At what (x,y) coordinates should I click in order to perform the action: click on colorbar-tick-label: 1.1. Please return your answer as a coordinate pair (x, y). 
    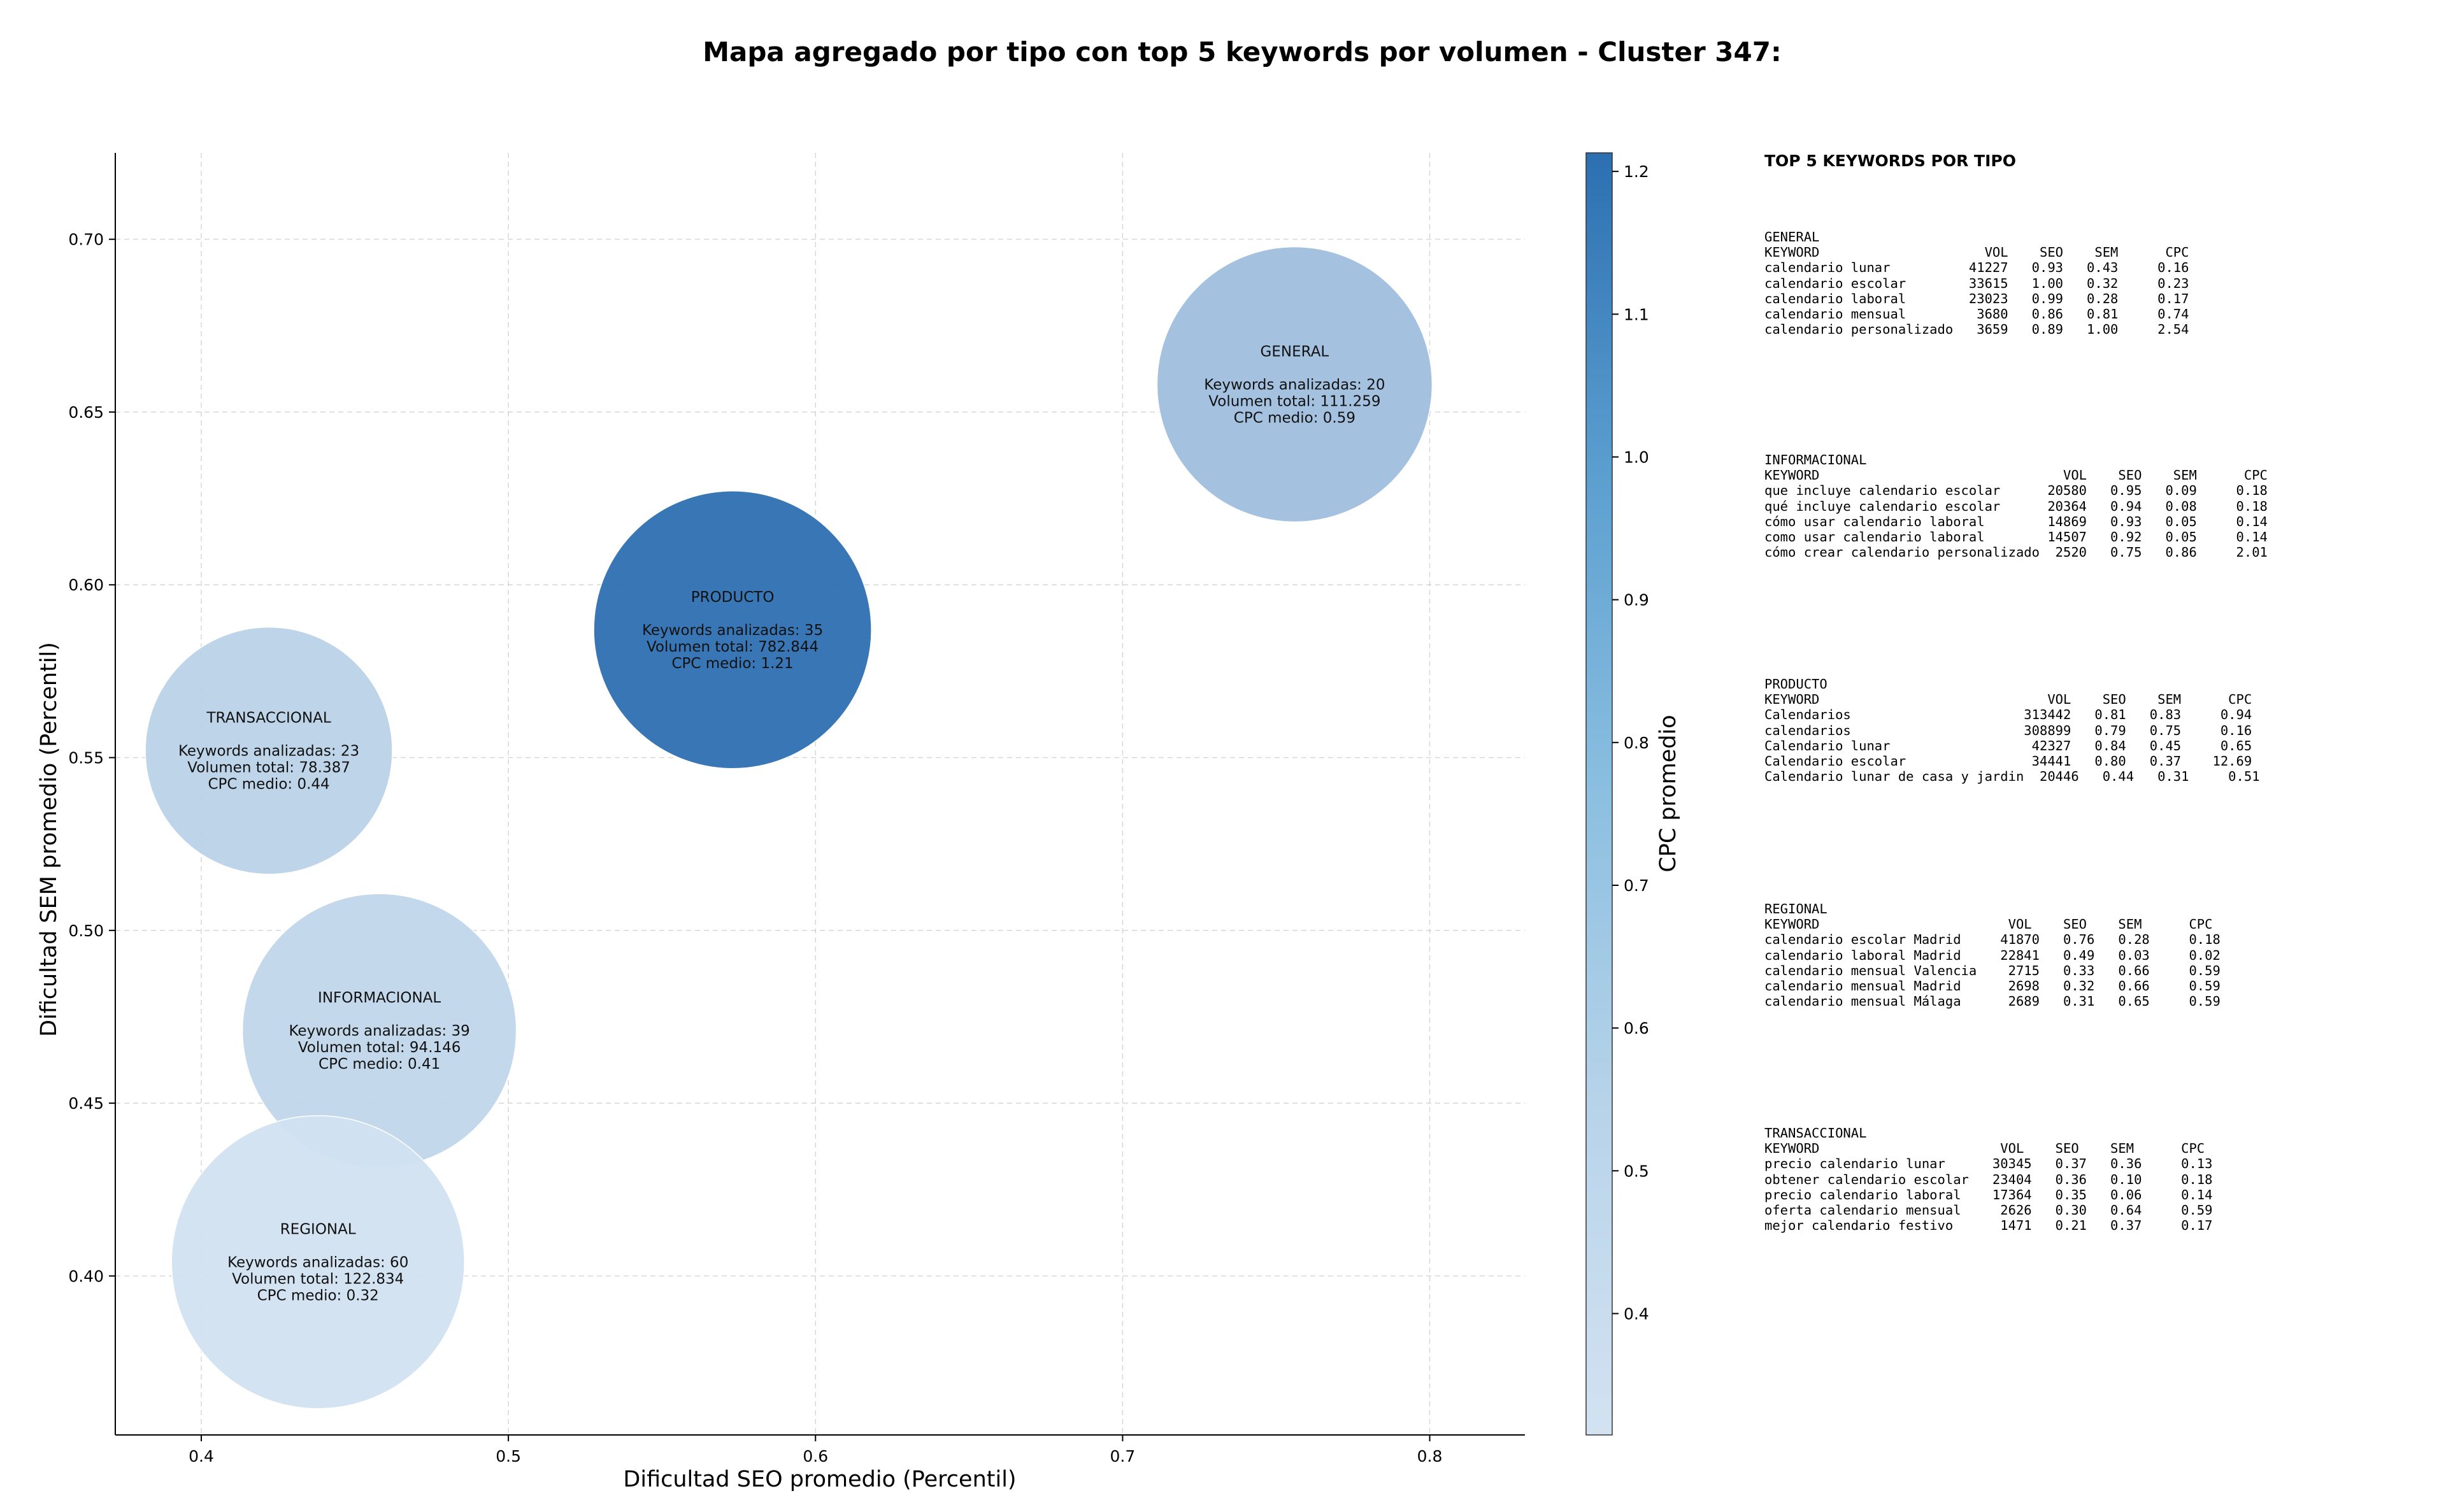
    Looking at the image, I should click on (1637, 314).